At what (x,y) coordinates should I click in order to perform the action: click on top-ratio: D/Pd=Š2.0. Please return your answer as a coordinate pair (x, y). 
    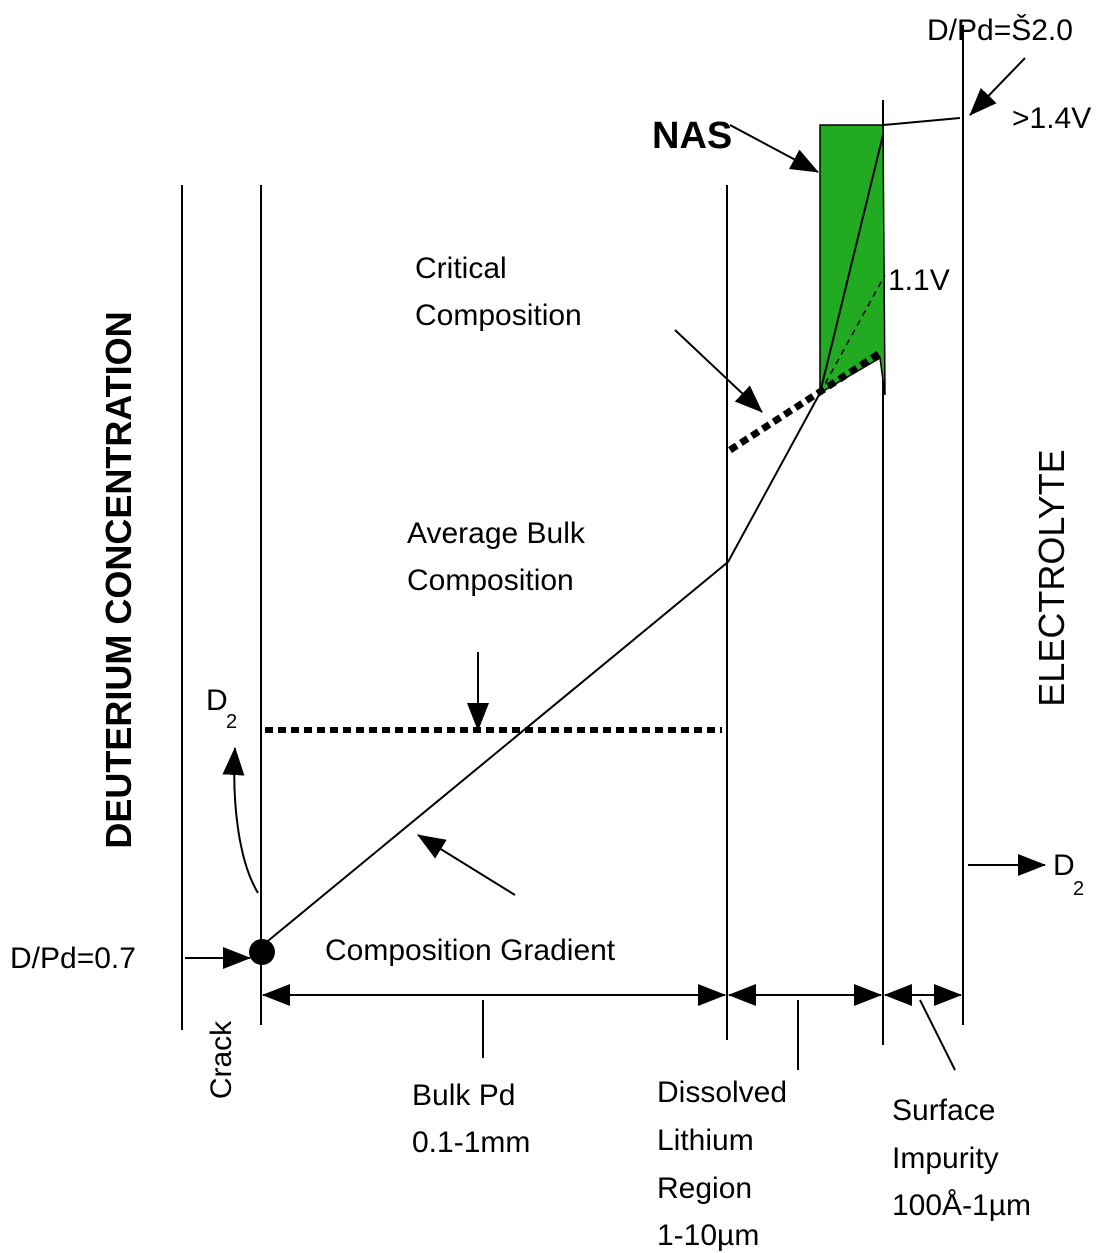
    Looking at the image, I should click on (1000, 30).